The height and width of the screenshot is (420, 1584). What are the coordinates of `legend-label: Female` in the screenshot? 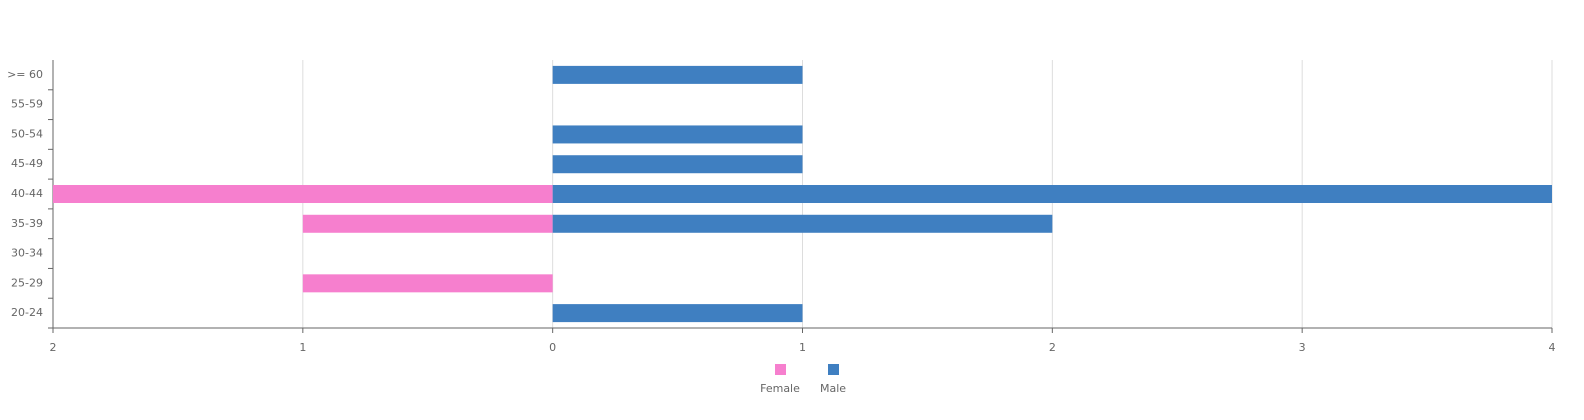 It's located at (780, 388).